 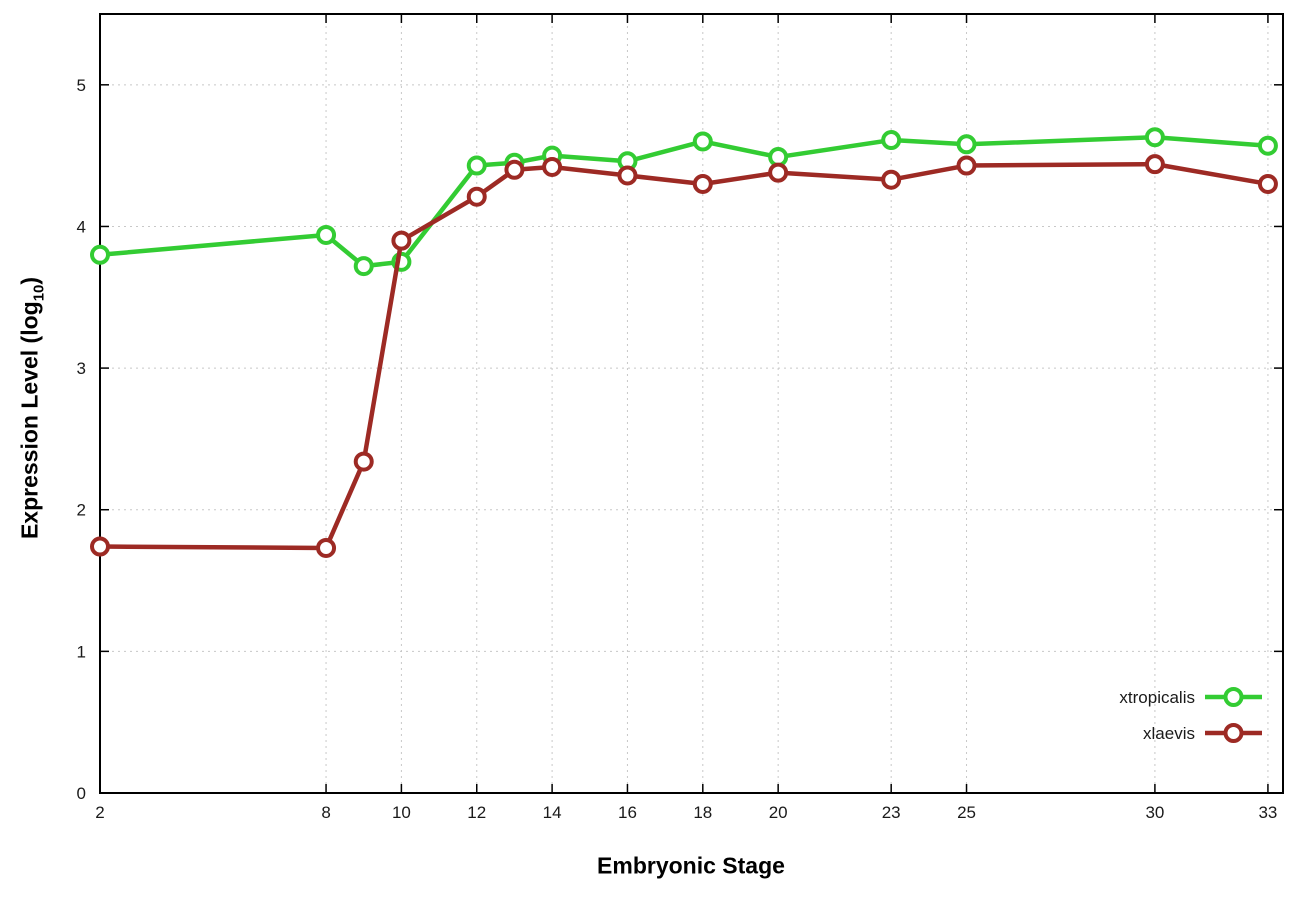 I want to click on y-tick-label: 1, so click(x=81, y=651).